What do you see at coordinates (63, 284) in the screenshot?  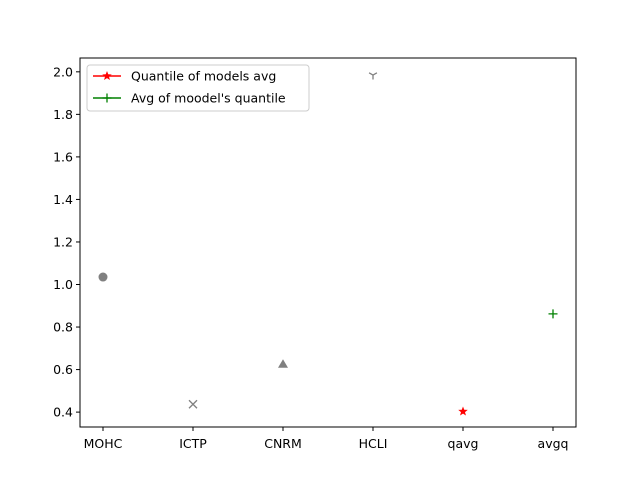 I see `y-tick-label: 1.0` at bounding box center [63, 284].